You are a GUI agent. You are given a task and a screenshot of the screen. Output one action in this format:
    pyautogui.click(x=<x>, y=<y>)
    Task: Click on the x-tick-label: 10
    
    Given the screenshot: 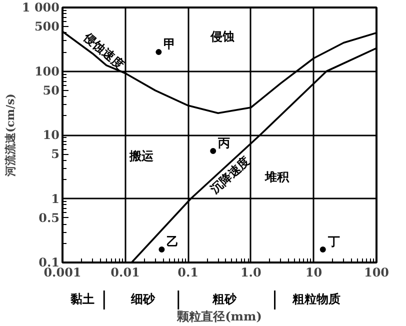 What is the action you would take?
    pyautogui.click(x=313, y=273)
    